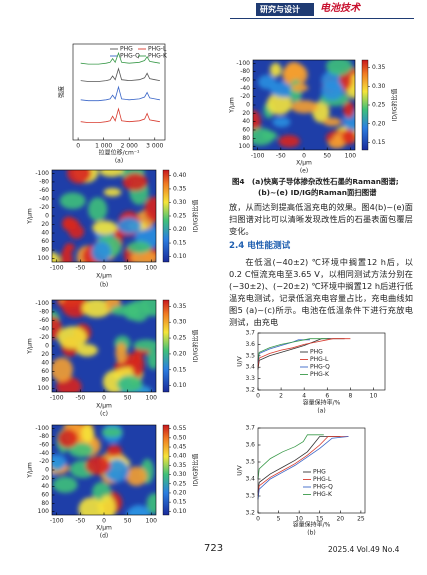 The image size is (427, 575). What do you see at coordinates (104, 536) in the screenshot?
I see `panel-label: (d)` at bounding box center [104, 536].